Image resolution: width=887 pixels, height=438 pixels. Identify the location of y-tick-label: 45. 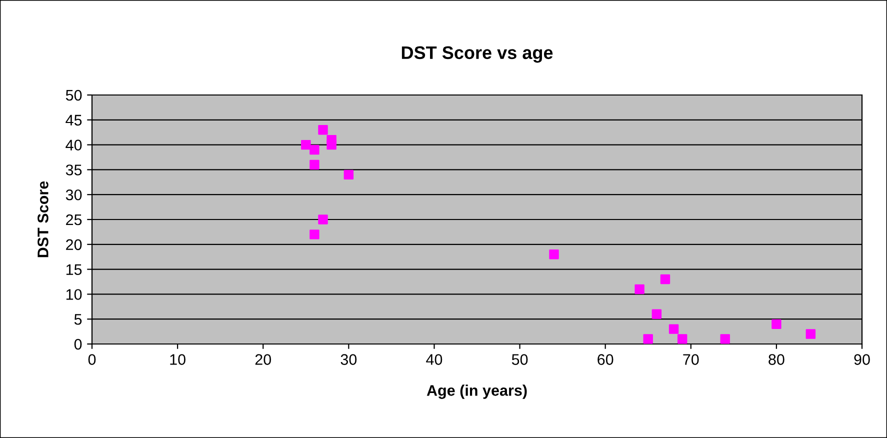
(74, 120).